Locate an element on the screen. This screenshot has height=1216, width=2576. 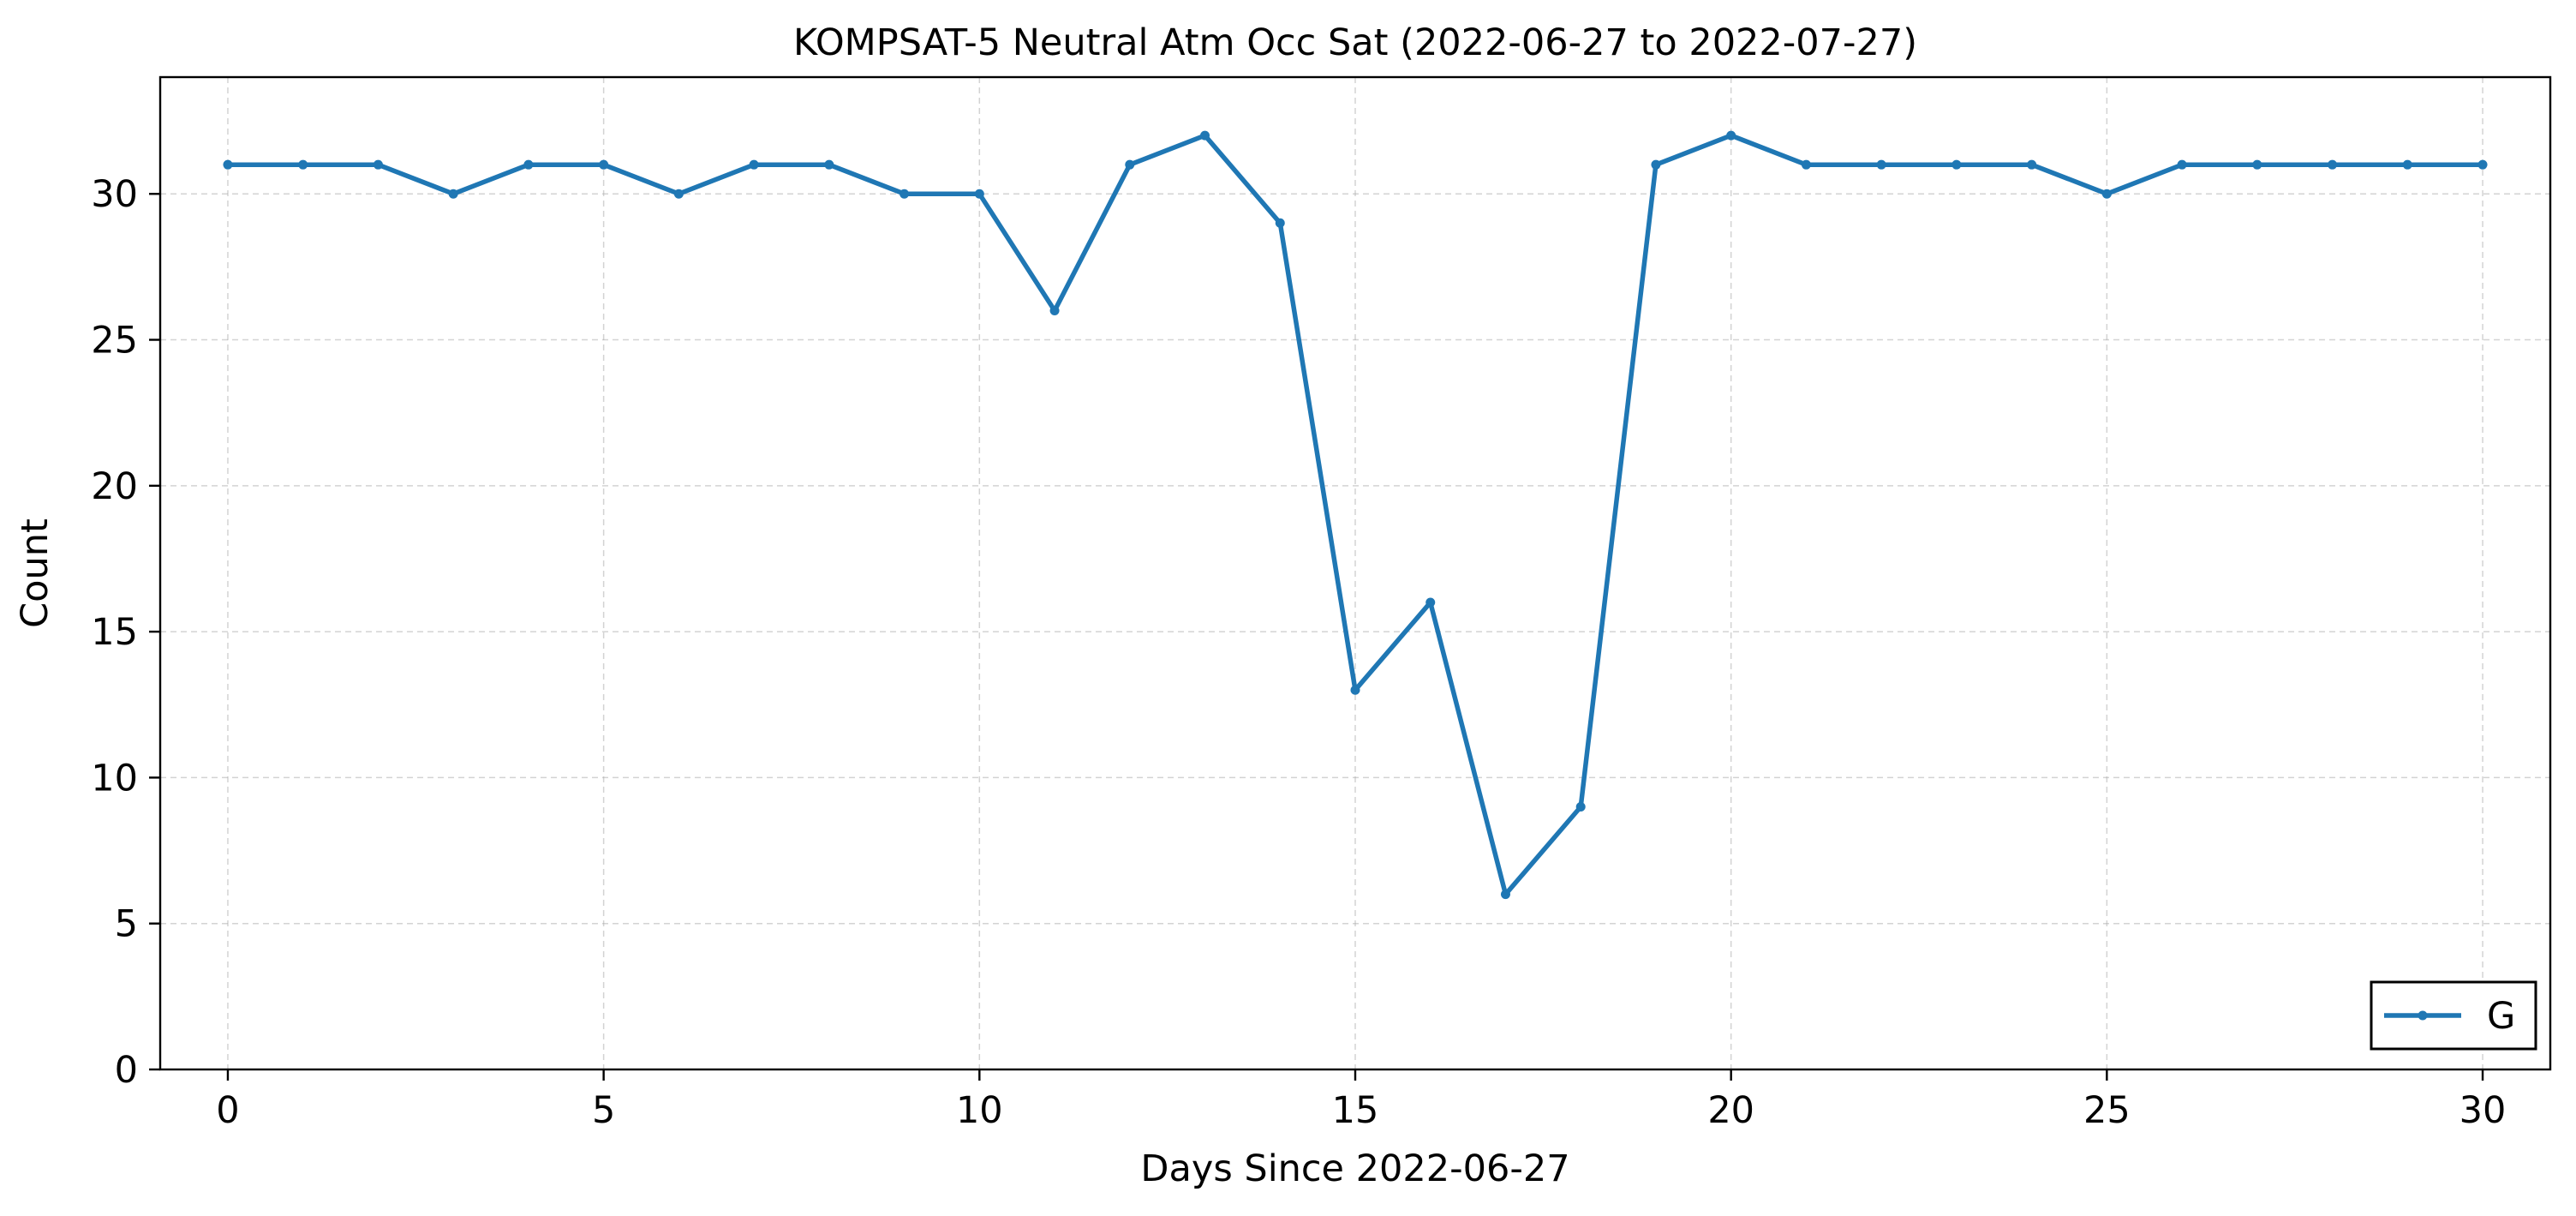
x-axis-label: Days Since 2022-06-27 is located at coordinates (1354, 1168).